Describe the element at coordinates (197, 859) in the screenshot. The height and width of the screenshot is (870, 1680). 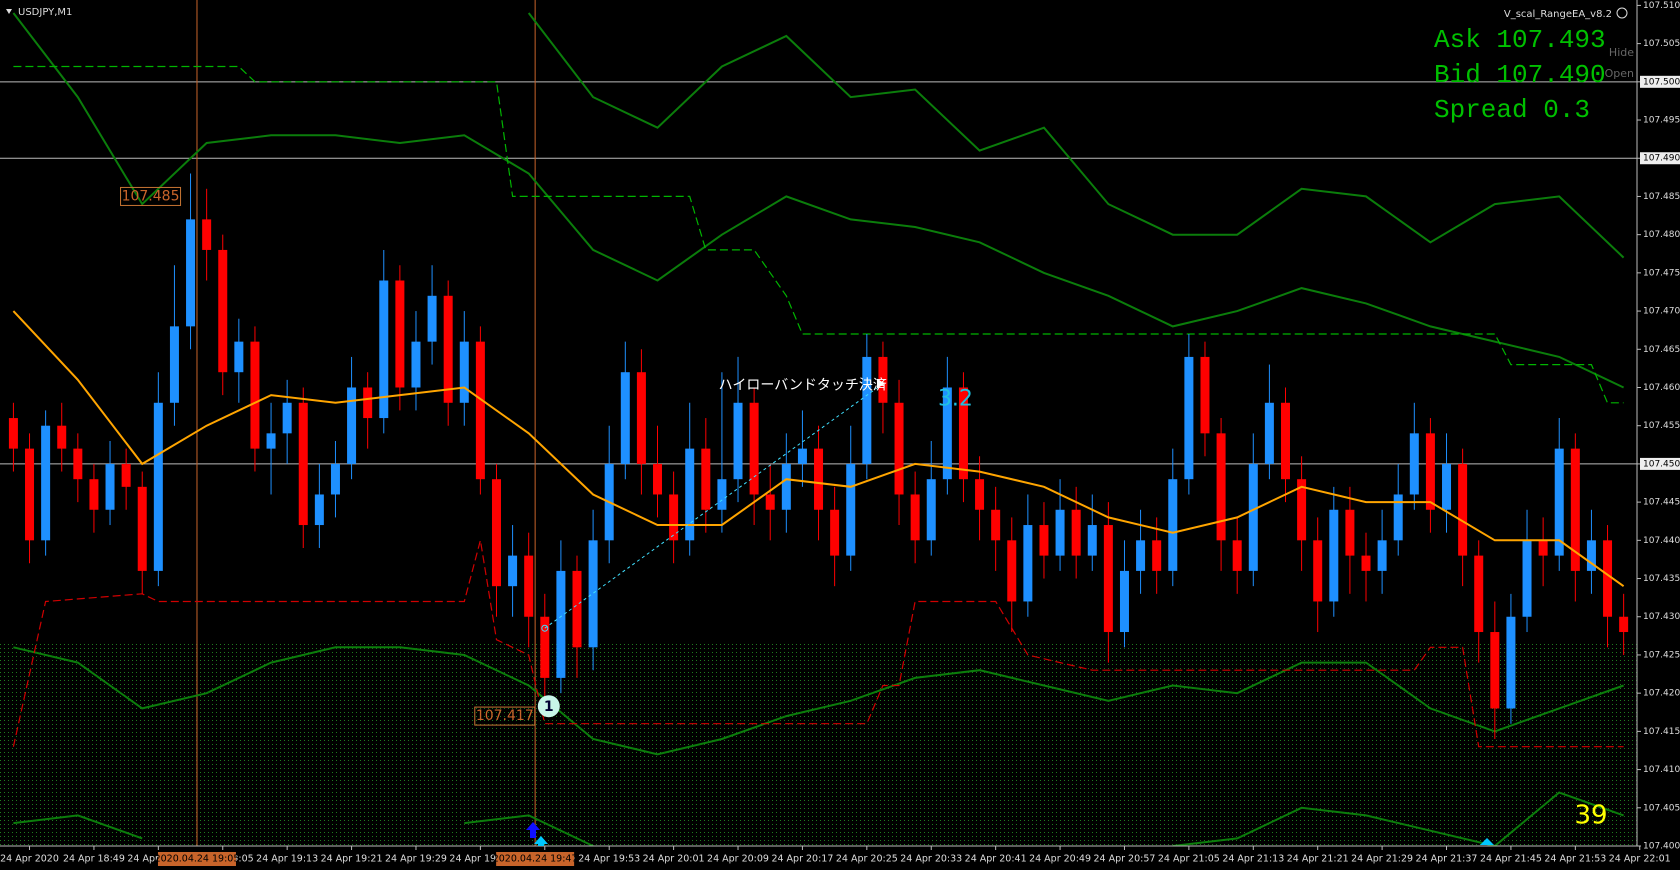
I see `time-marker-label: 2020.04.24 19:05` at that location.